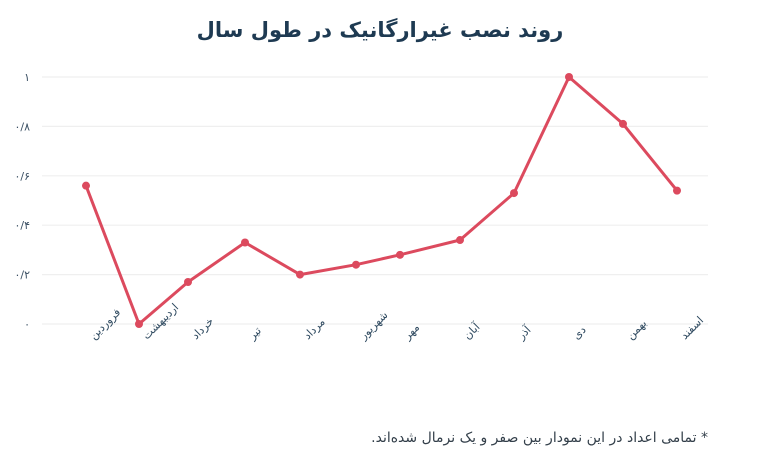 The width and height of the screenshot is (760, 475). Describe the element at coordinates (22, 126) in the screenshot. I see `y-tick-label: ۰/۸` at that location.